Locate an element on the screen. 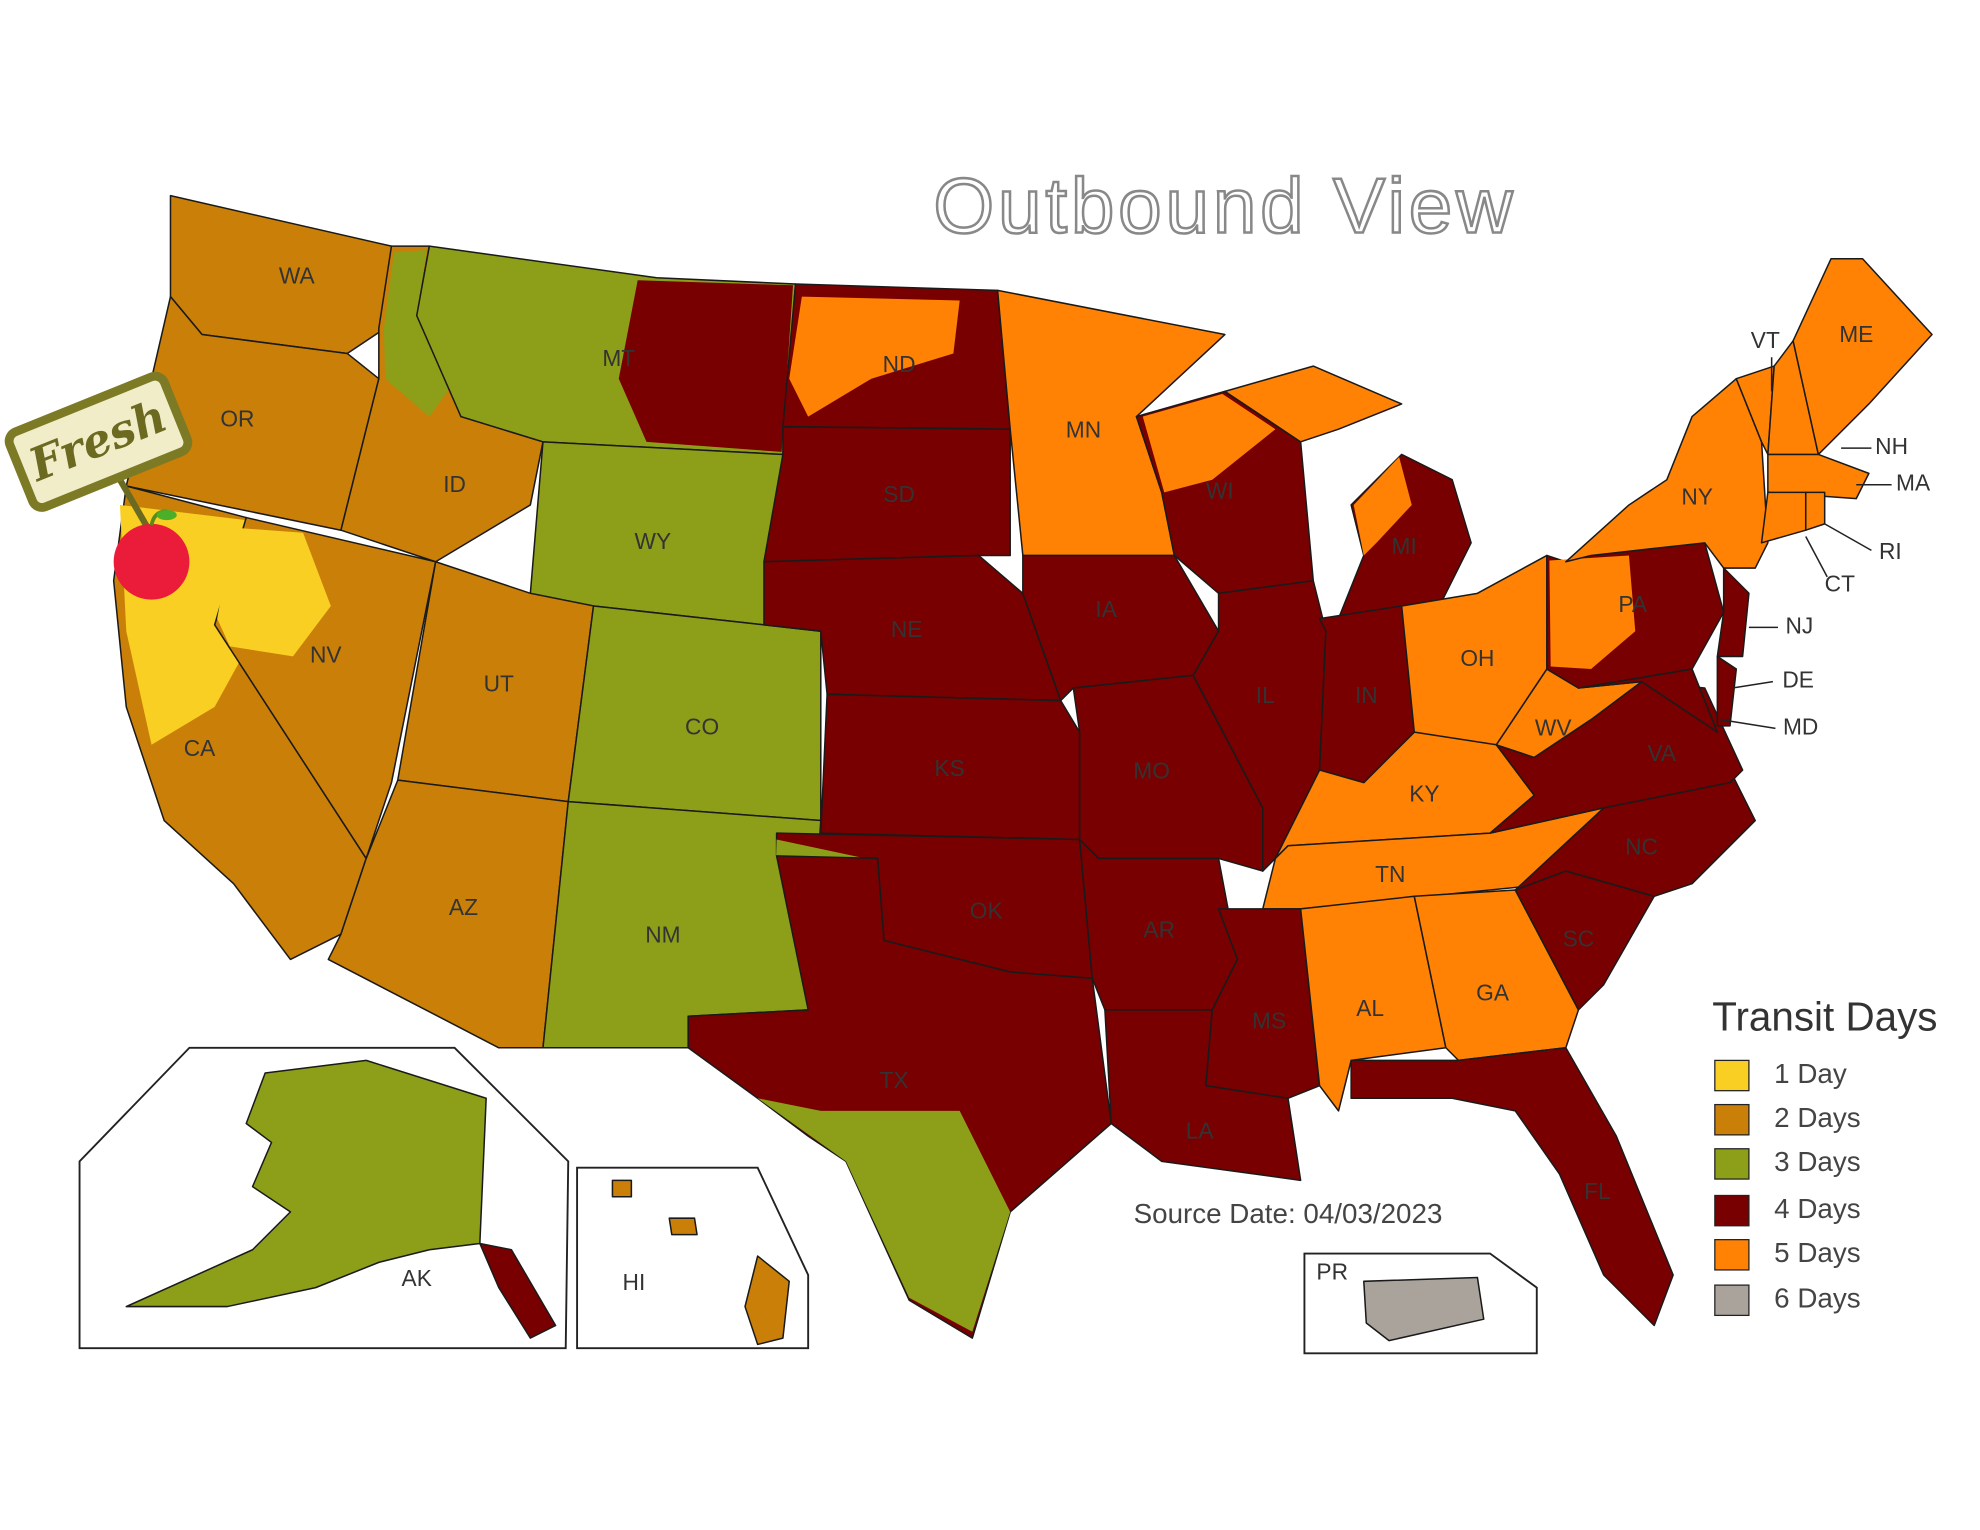 The height and width of the screenshot is (1530, 1980). state-label: MS is located at coordinates (1269, 1021).